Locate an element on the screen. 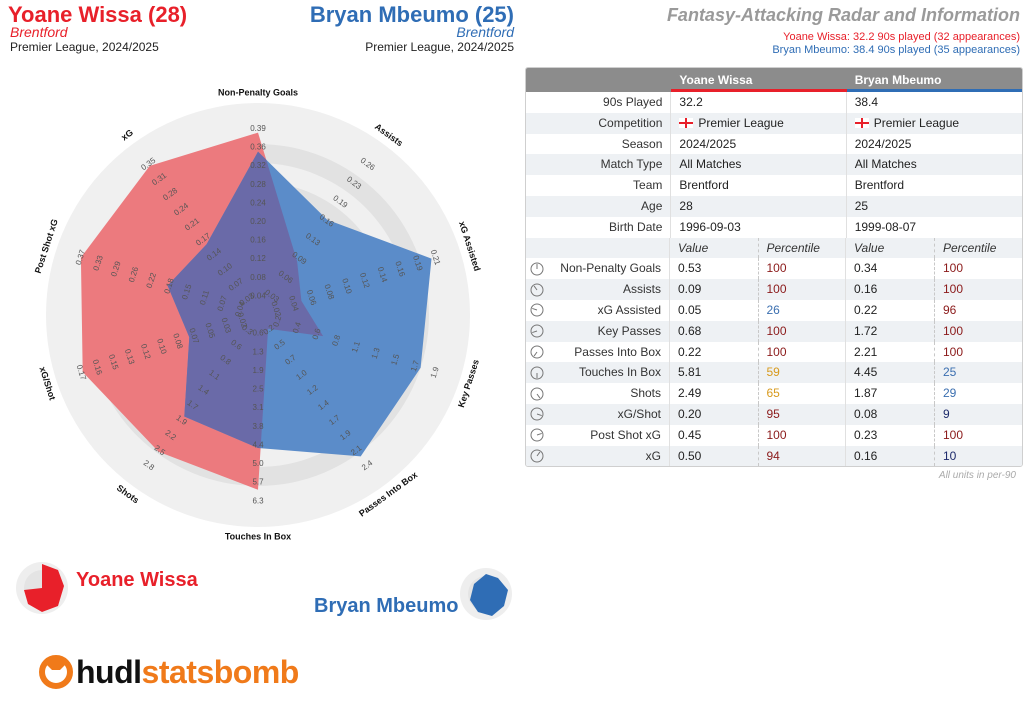  player2-stat: 0.23 100 is located at coordinates (934, 435).